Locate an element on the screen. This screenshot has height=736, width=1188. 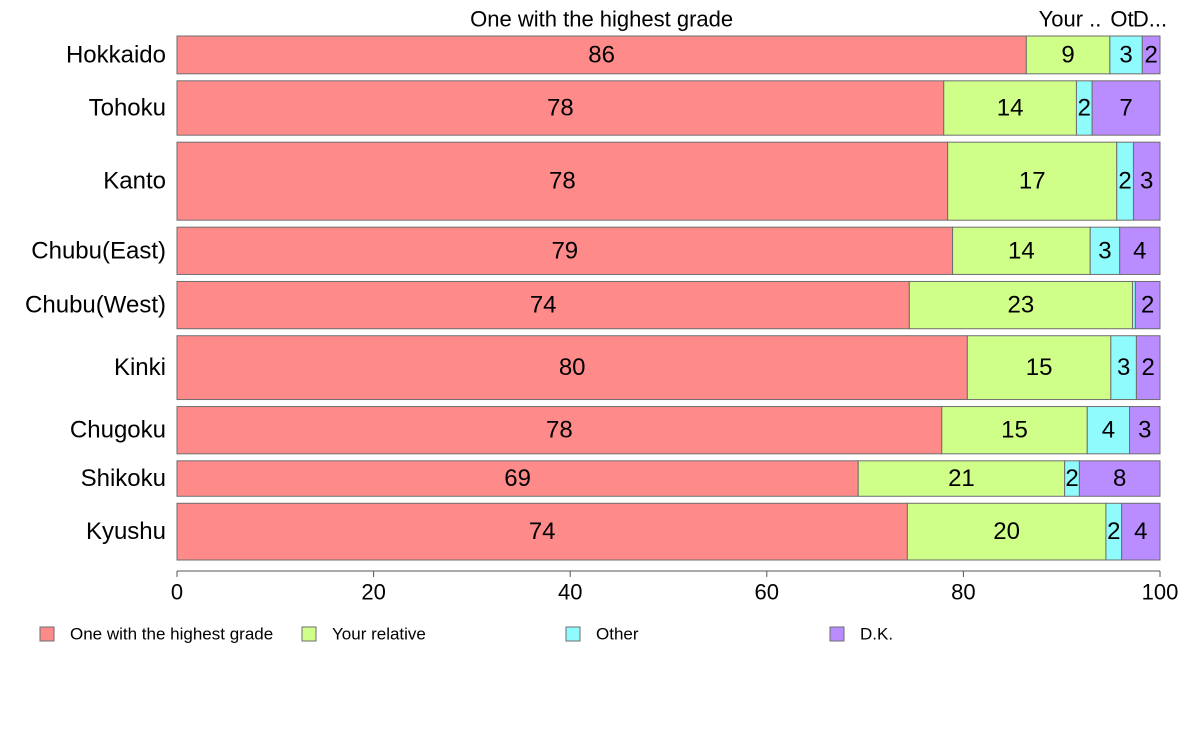
category-label-tohoku: Tohoku is located at coordinates (127, 108).